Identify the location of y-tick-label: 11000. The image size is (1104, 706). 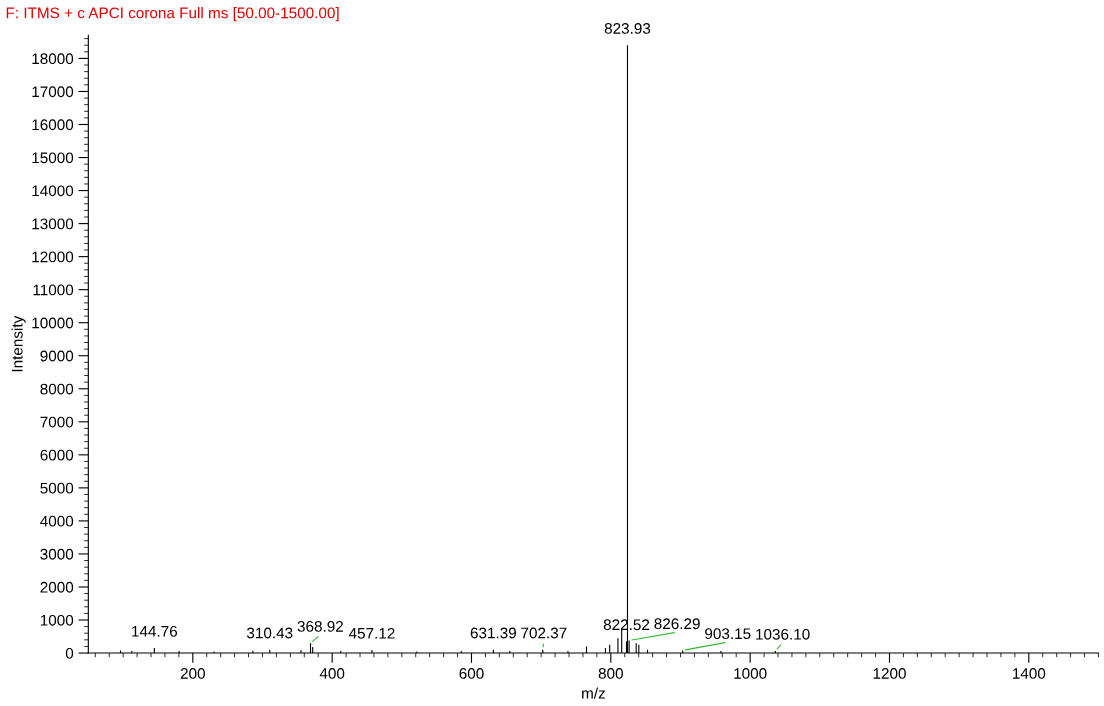
(53, 290).